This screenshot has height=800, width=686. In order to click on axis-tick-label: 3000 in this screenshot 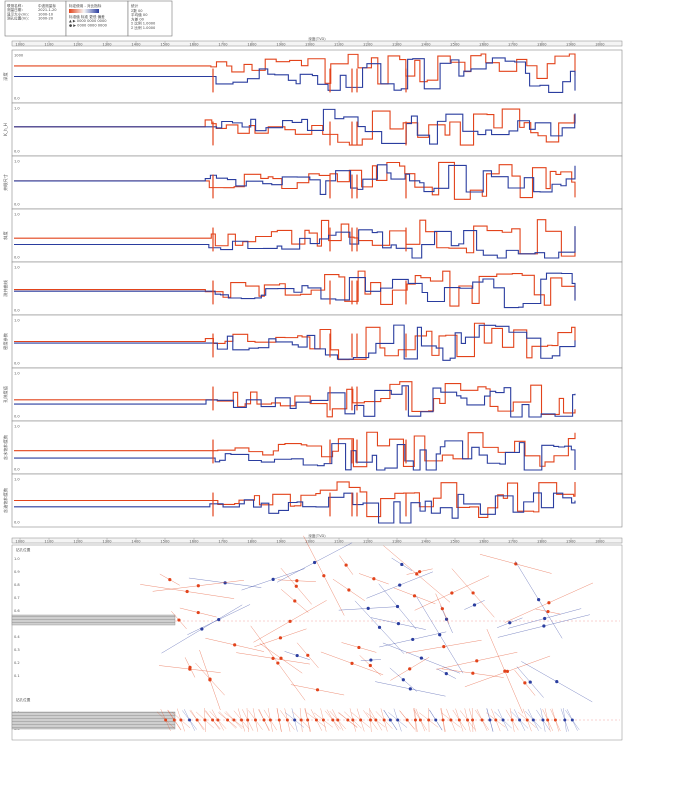, I will do `click(600, 44)`.